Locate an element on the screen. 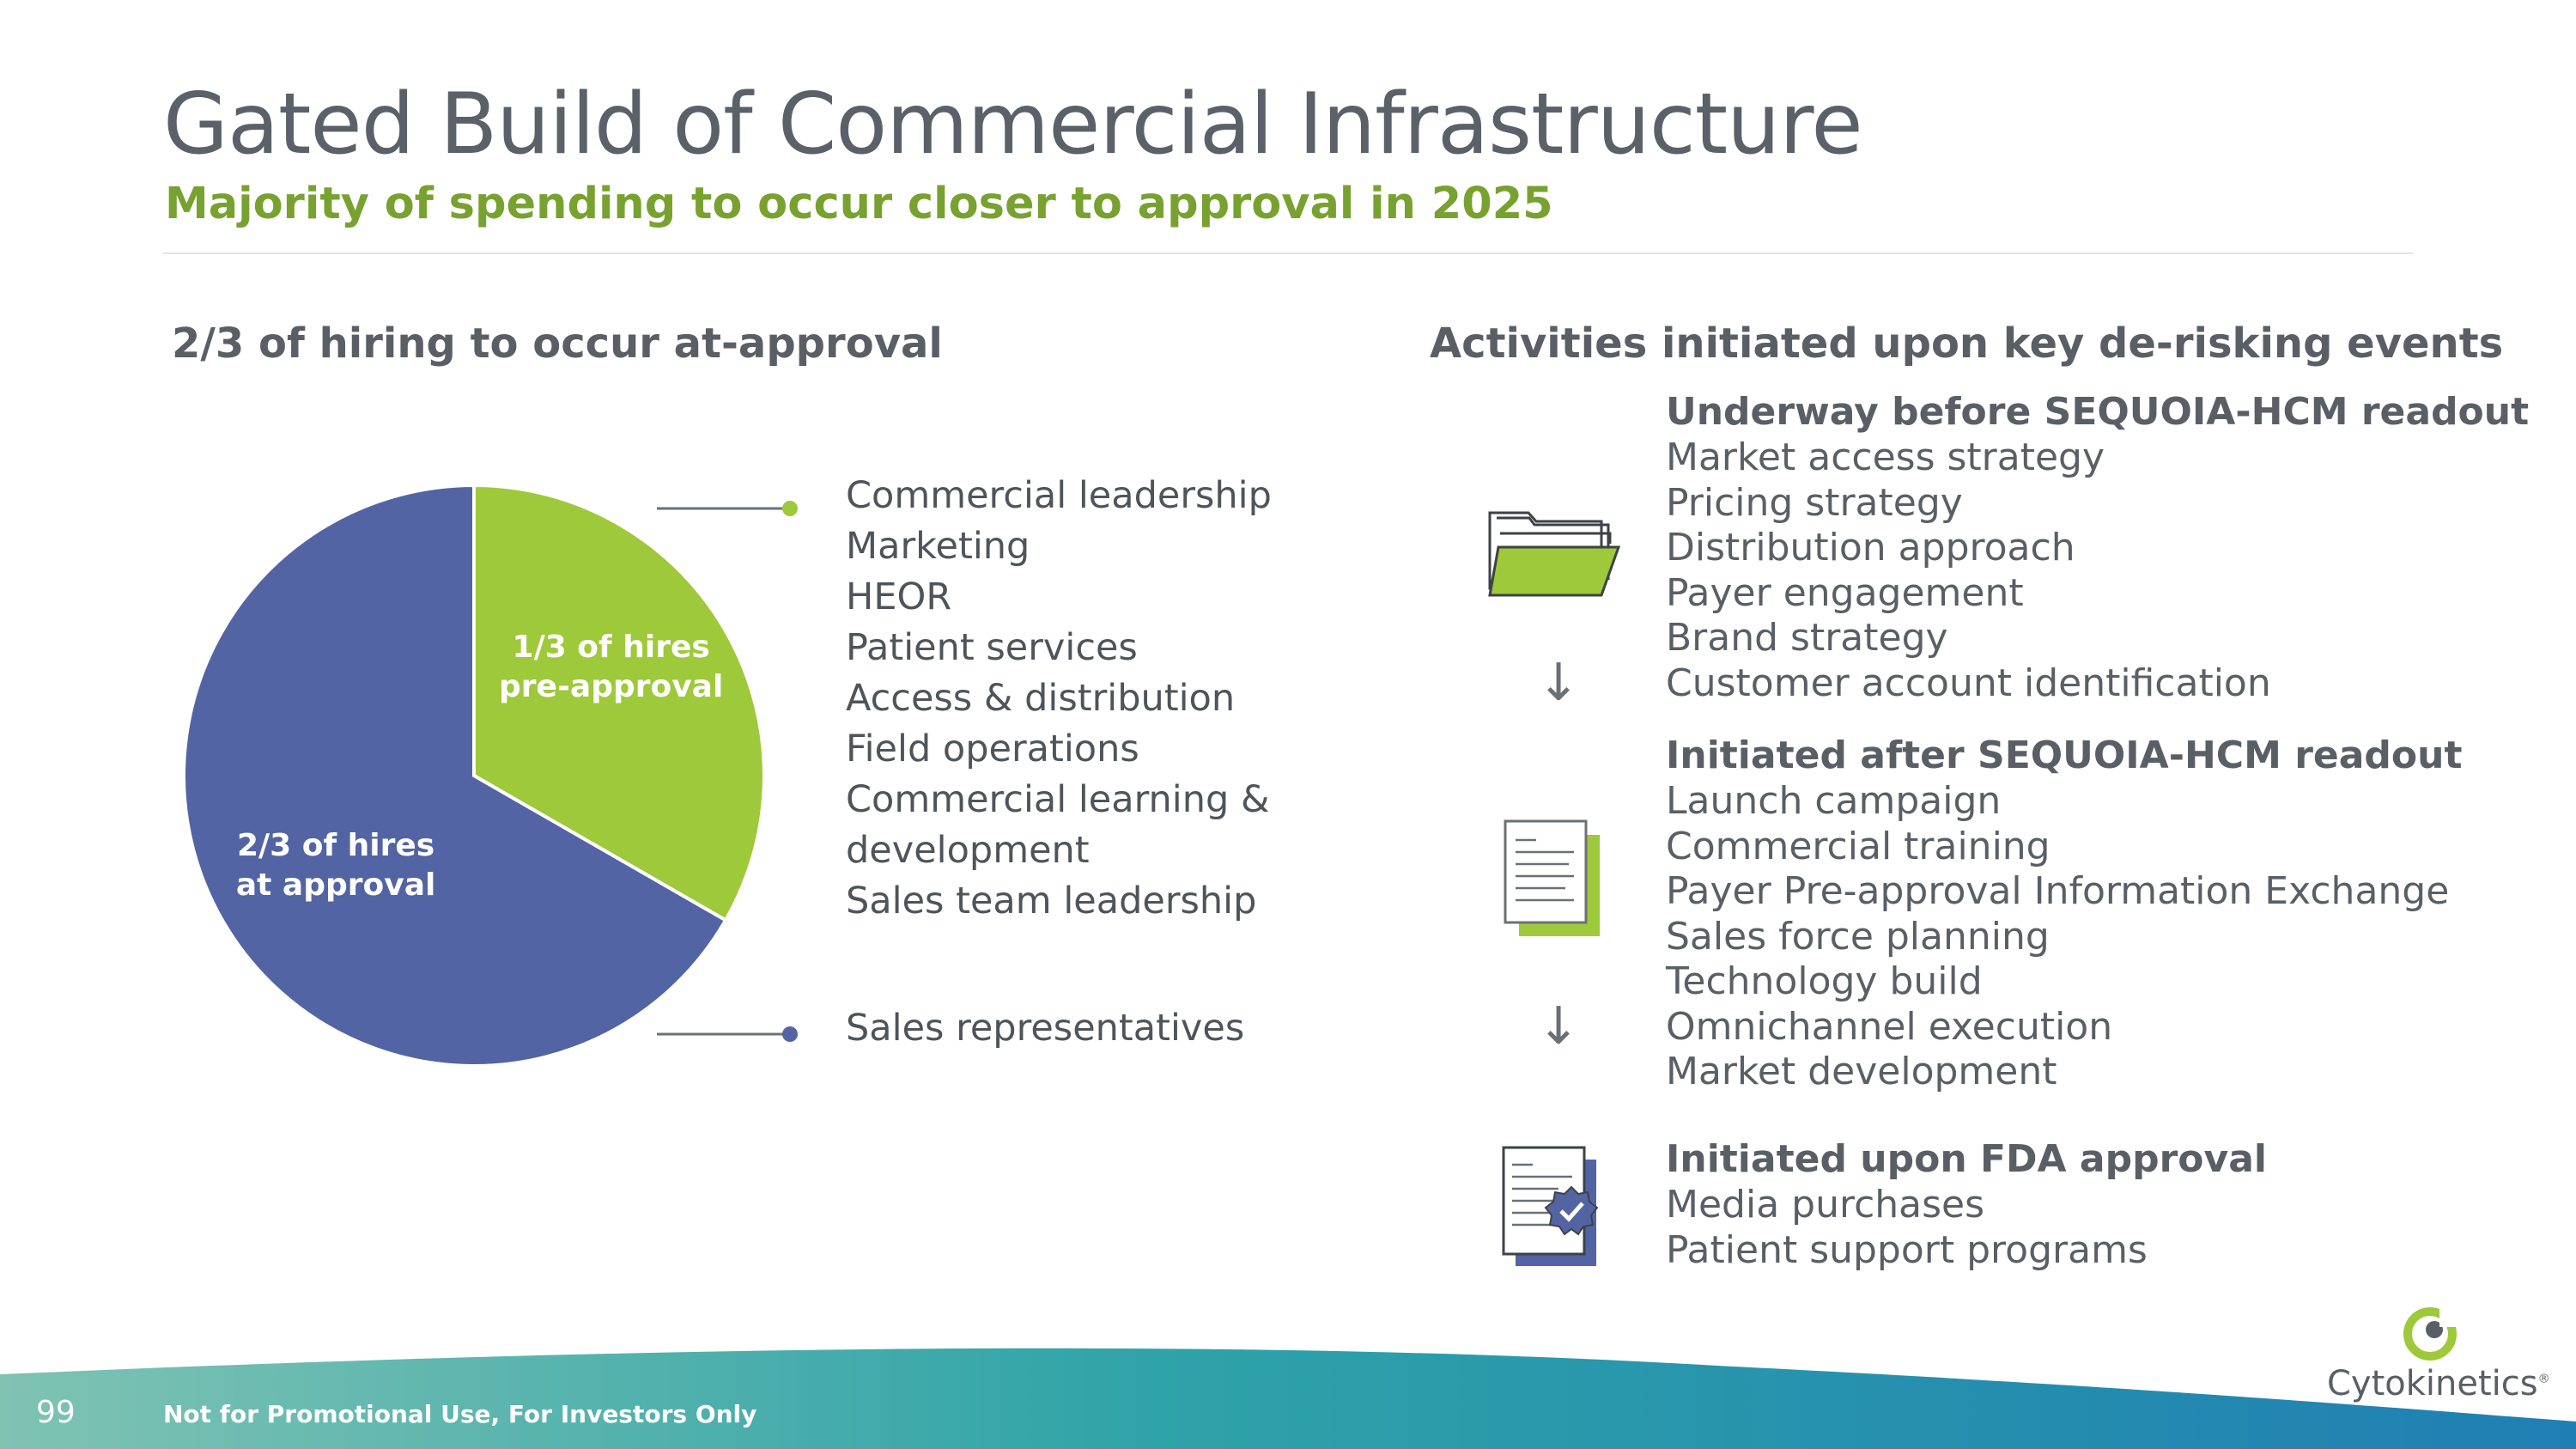  role-item: Patient services is located at coordinates (992, 647).